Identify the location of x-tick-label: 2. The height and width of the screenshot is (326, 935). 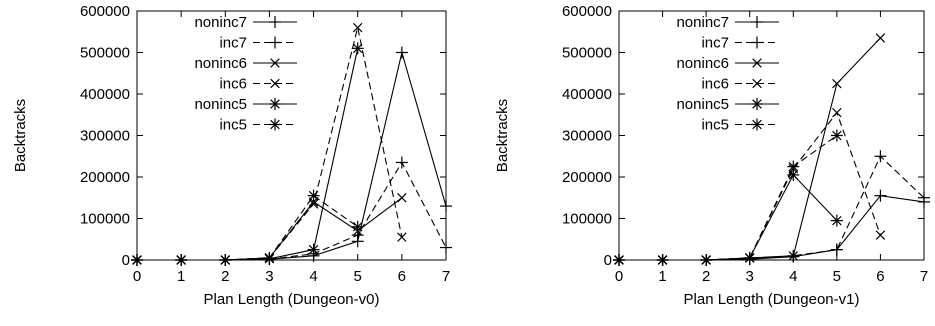
(225, 276).